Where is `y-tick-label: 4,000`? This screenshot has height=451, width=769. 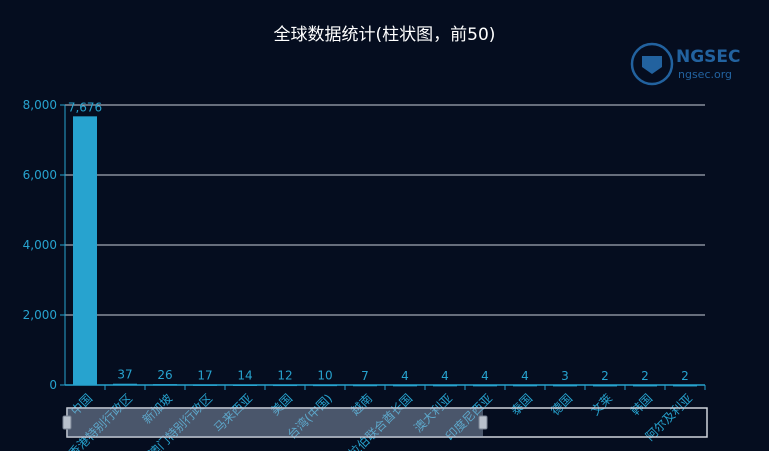
y-tick-label: 4,000 is located at coordinates (40, 245).